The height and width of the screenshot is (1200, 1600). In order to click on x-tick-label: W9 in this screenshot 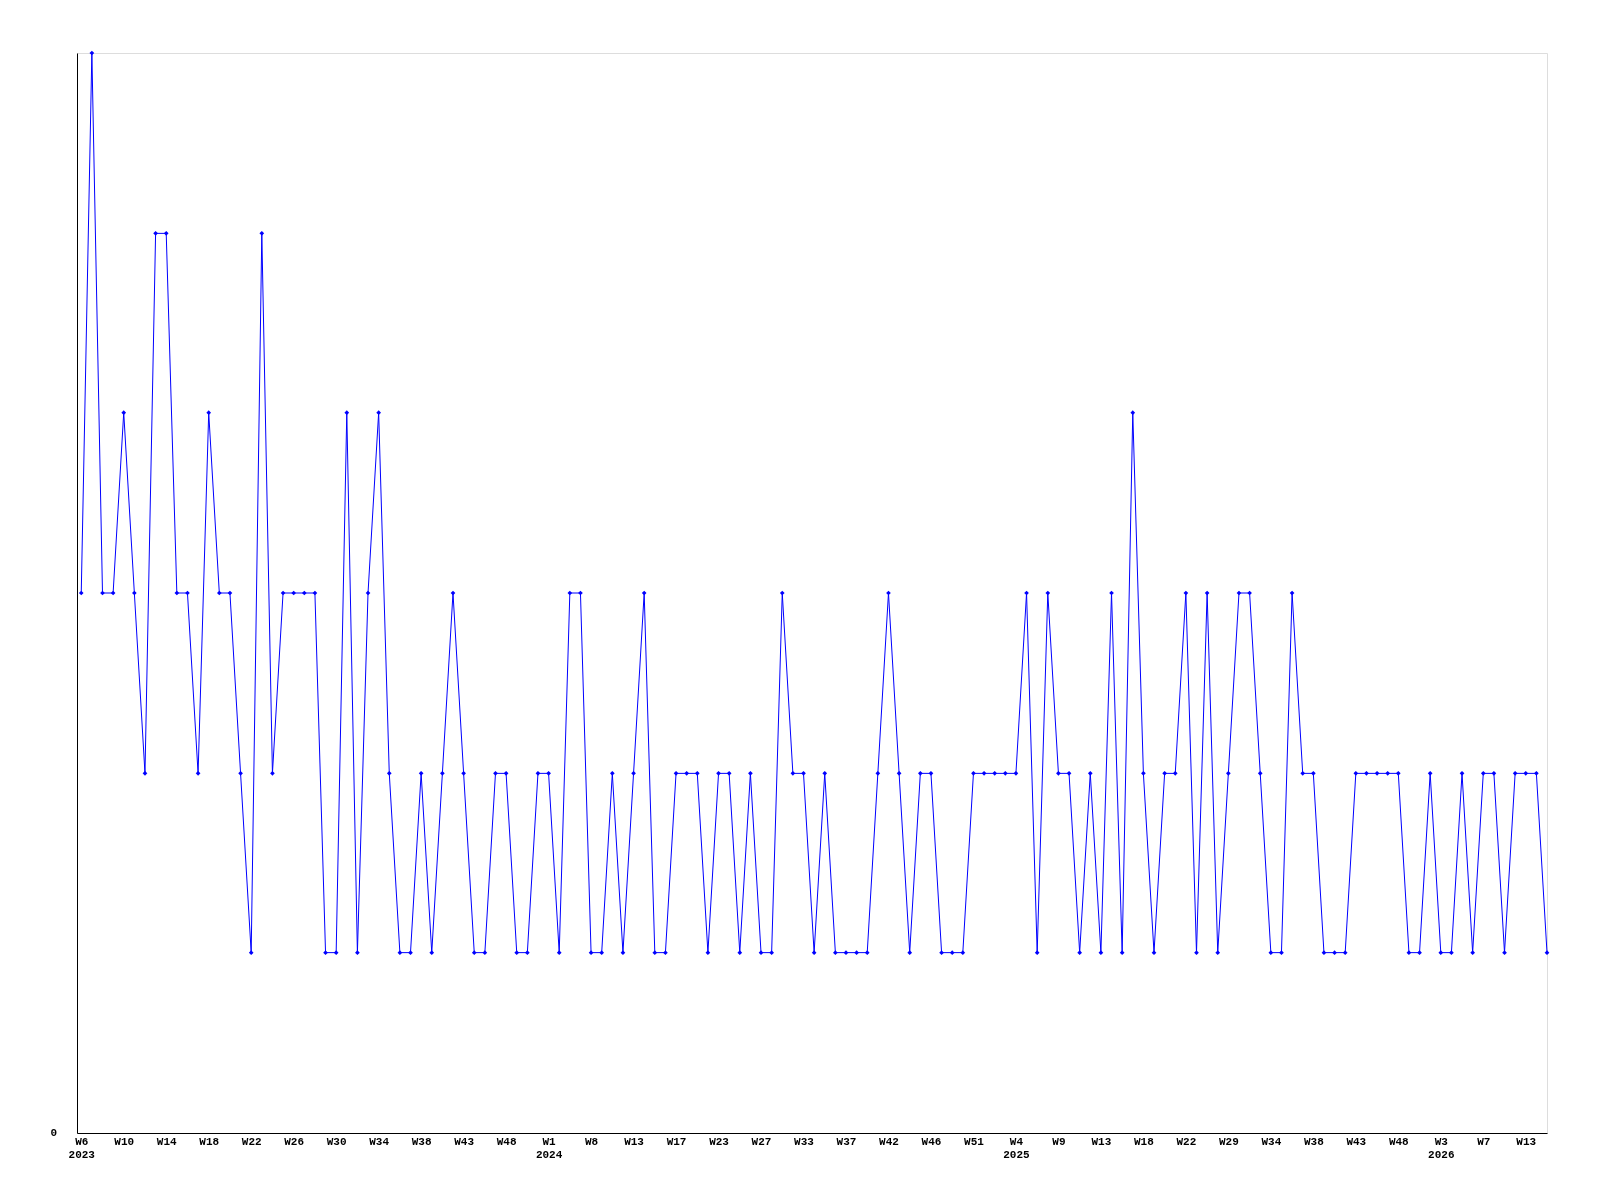, I will do `click(1059, 1141)`.